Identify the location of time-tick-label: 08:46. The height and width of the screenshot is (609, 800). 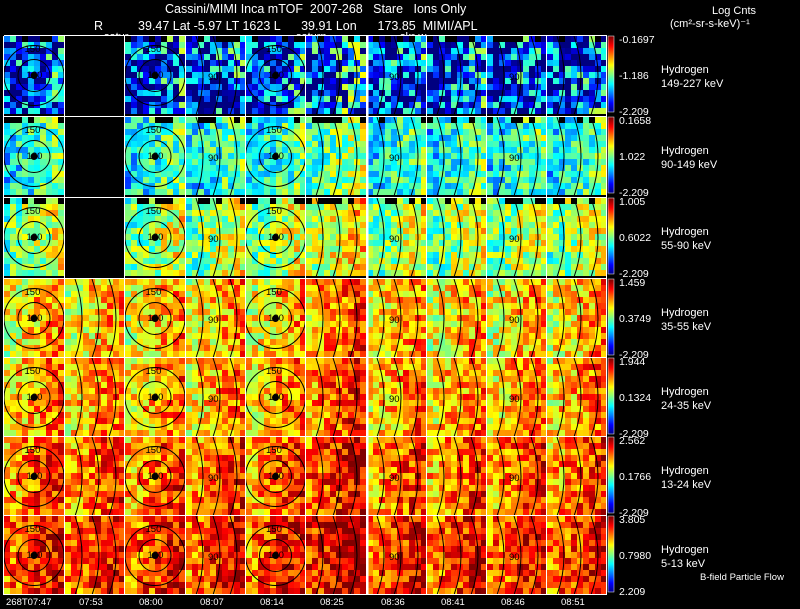
(513, 602).